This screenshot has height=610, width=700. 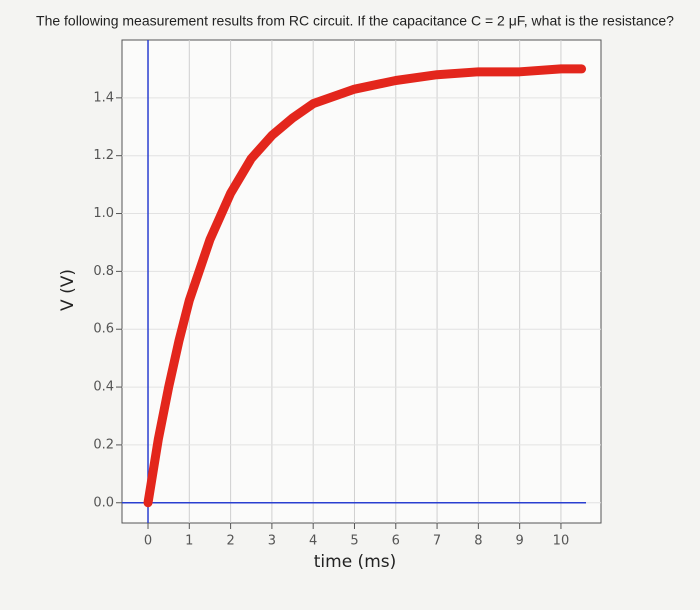 I want to click on x-tick-label: 9, so click(x=520, y=541).